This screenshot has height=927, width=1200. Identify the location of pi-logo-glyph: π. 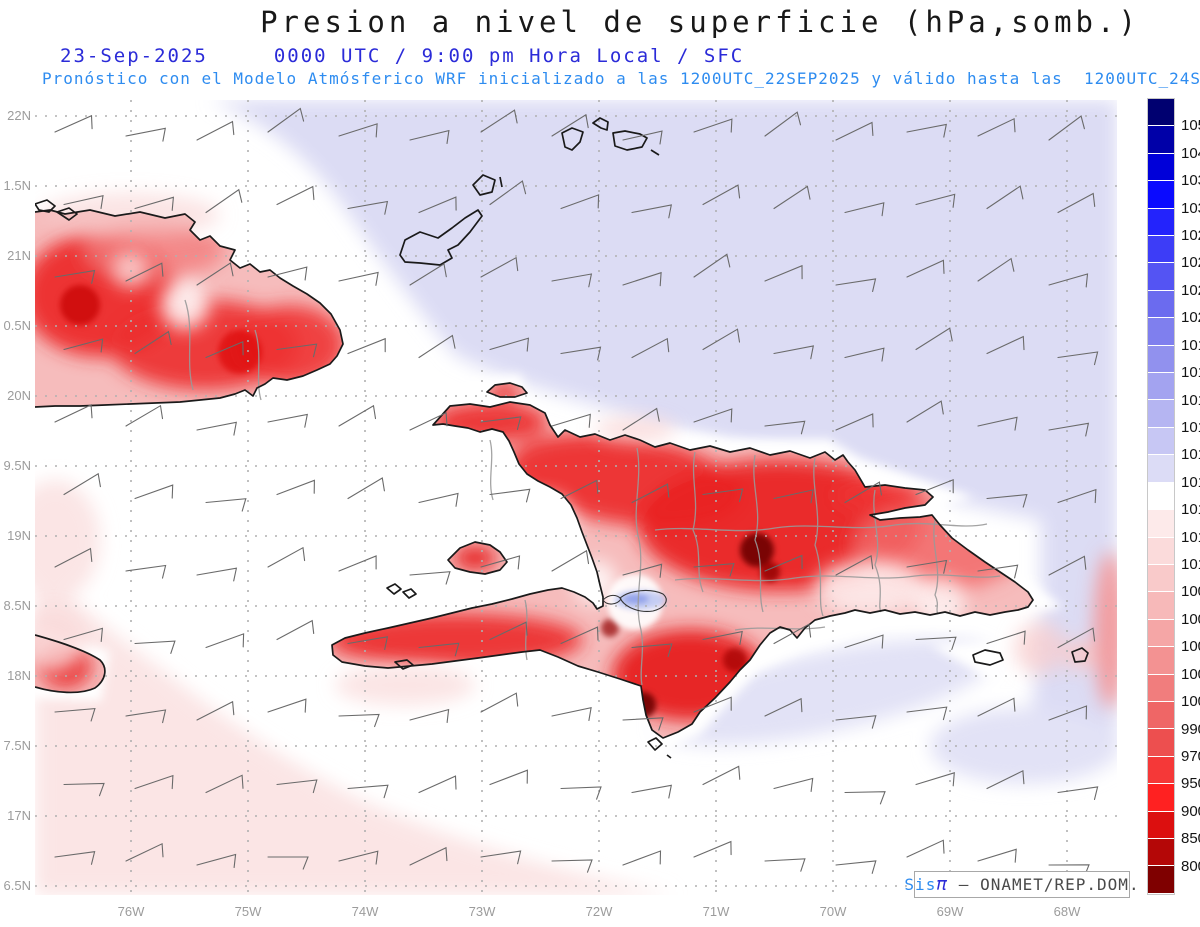
(942, 884).